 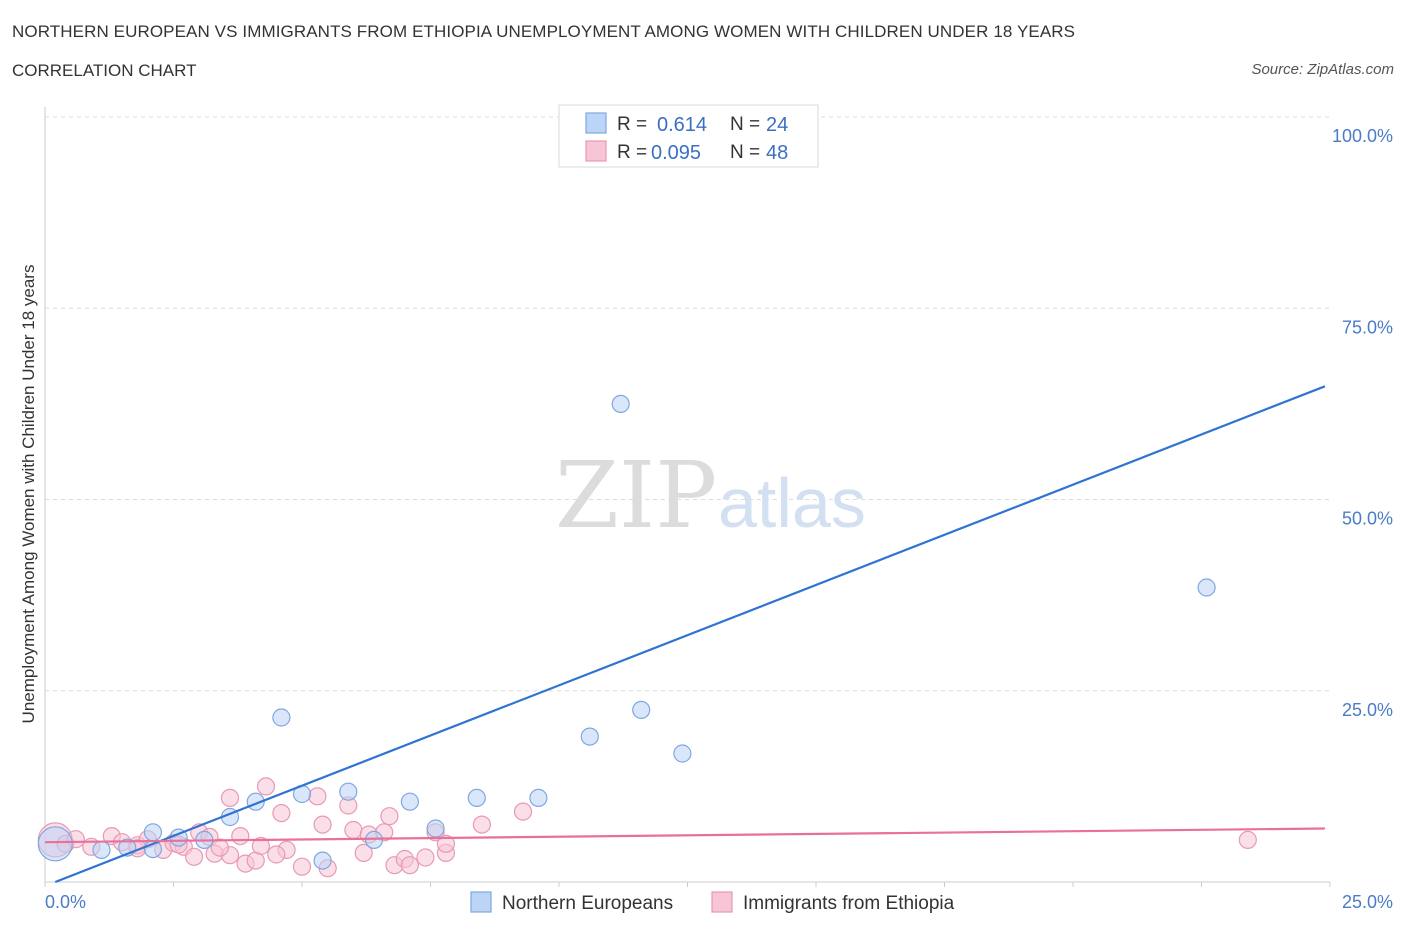 I want to click on y-tick-label-0: 25.0%, so click(x=1367, y=710).